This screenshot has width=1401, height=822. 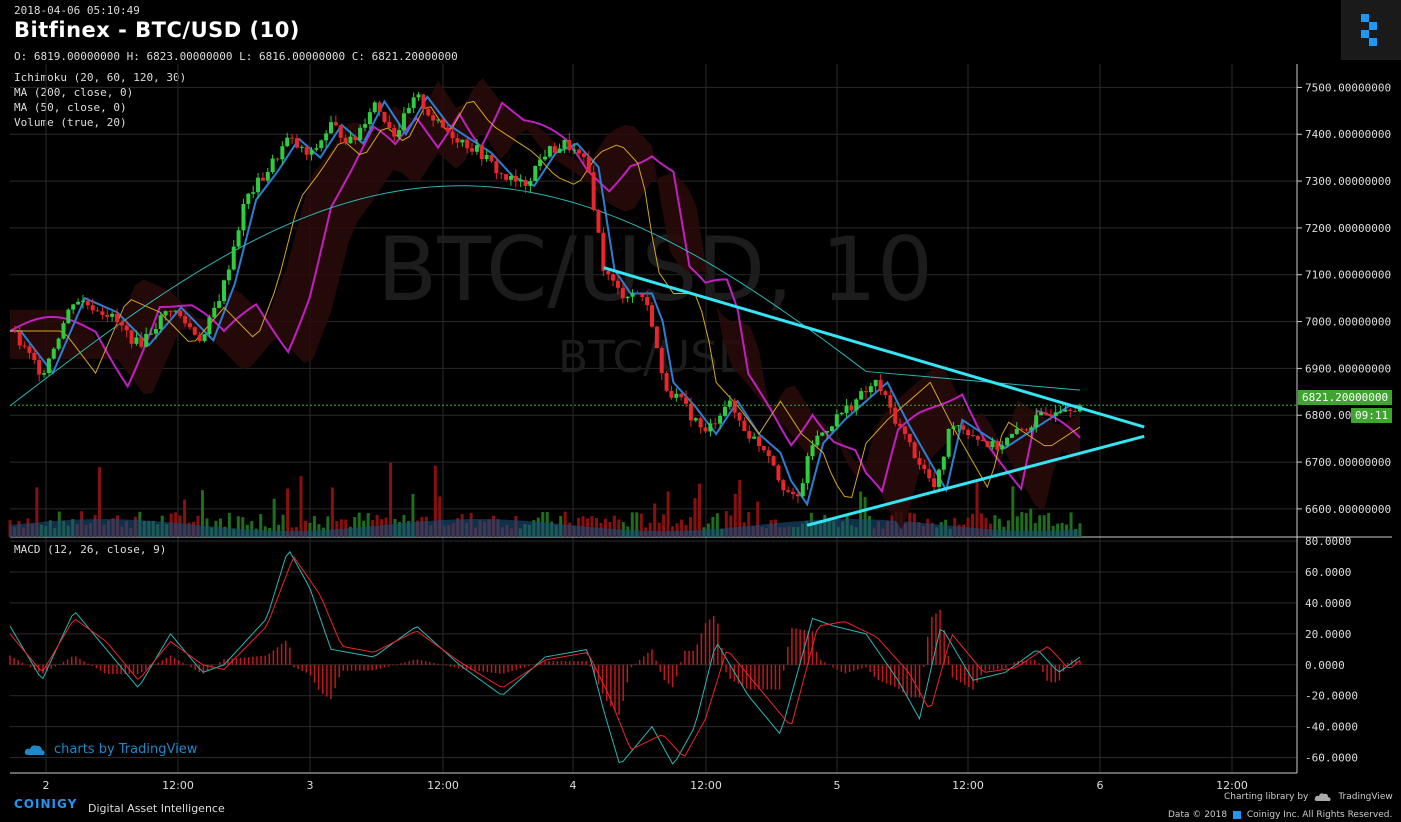 I want to click on symbol-watermark: BTC/USD, 10, so click(x=655, y=269).